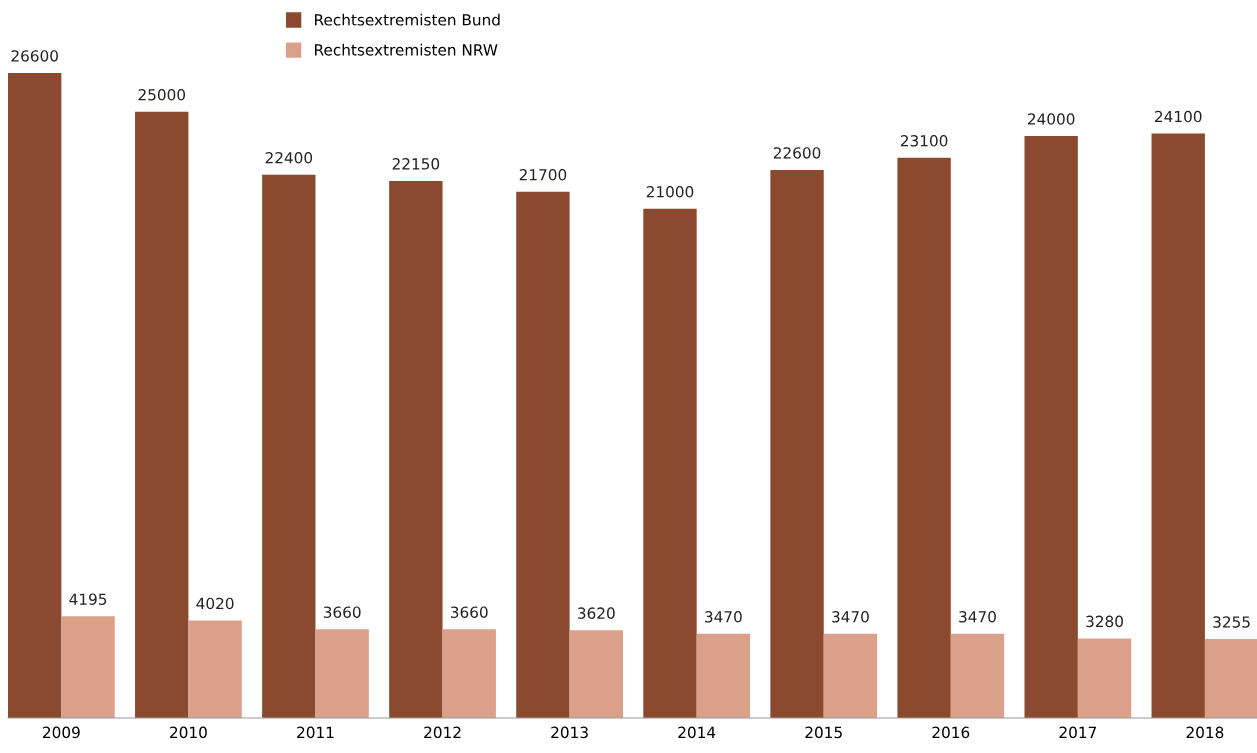 The width and height of the screenshot is (1257, 753). Describe the element at coordinates (407, 19) in the screenshot. I see `legend-label: Rechtsextremisten Bund` at that location.